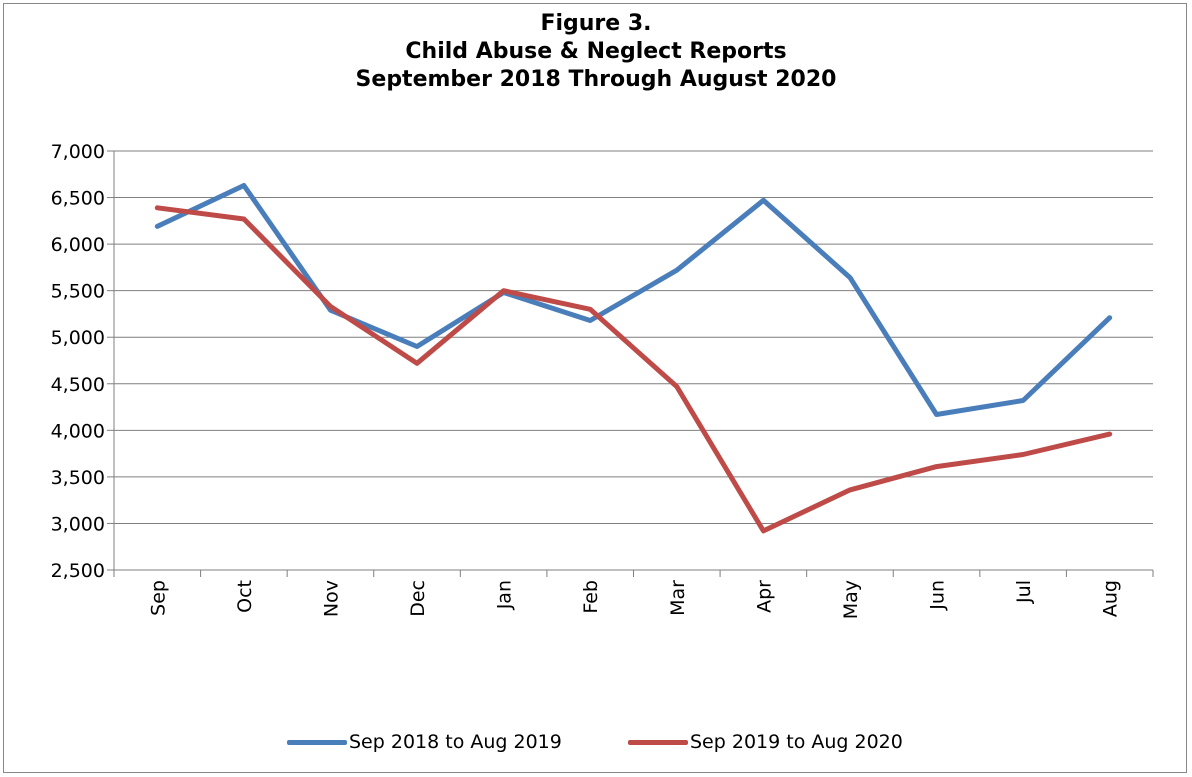 The width and height of the screenshot is (1192, 777). I want to click on legend-label-series-1: Sep 2018 to Aug 2019, so click(455, 742).